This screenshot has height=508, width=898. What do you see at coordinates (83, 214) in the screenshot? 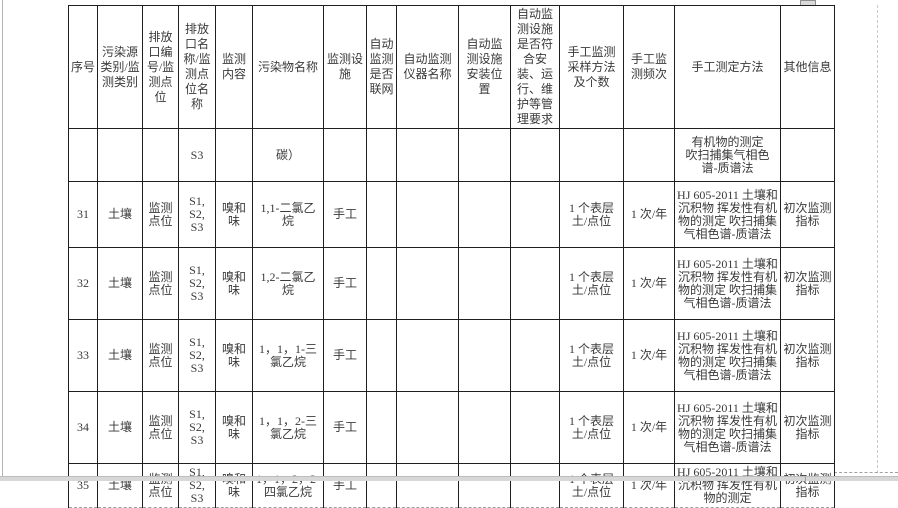
I see `cell-seq: 31` at bounding box center [83, 214].